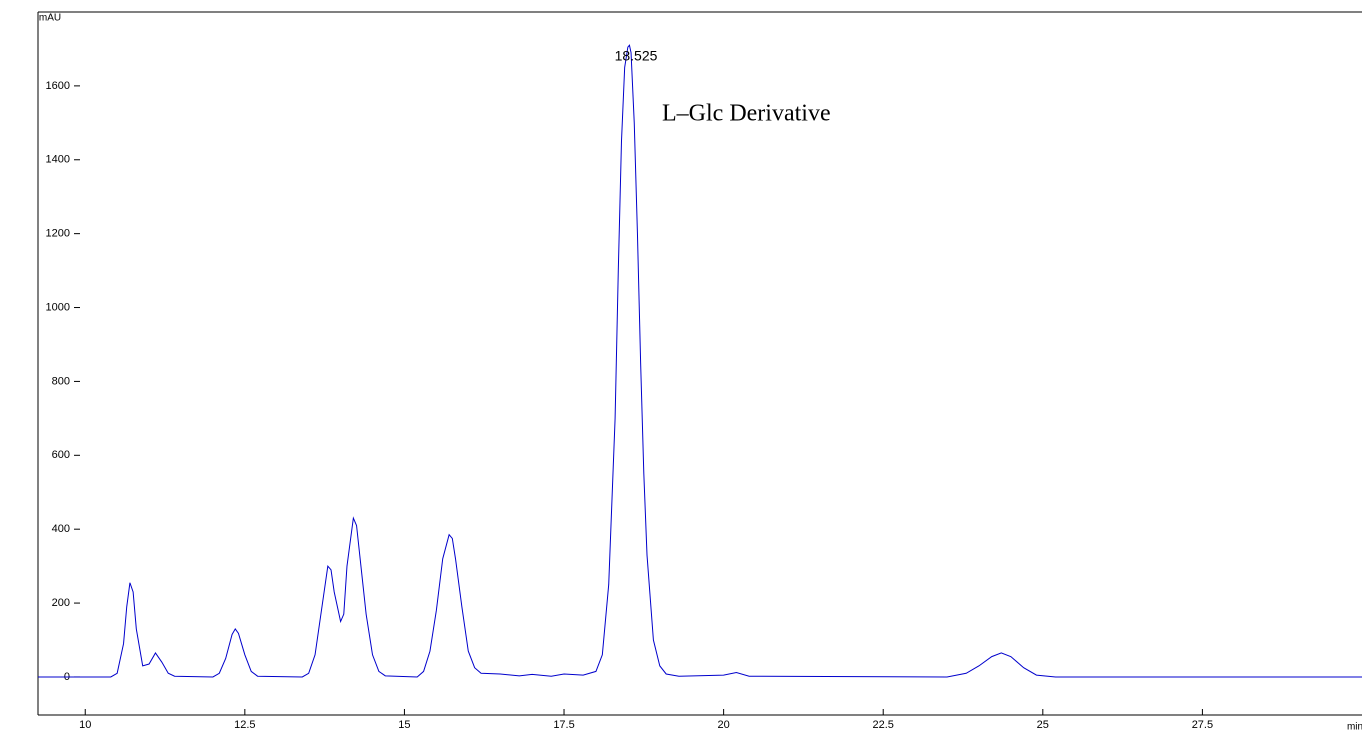  Describe the element at coordinates (1202, 725) in the screenshot. I see `x-tick-label: 27.5` at that location.